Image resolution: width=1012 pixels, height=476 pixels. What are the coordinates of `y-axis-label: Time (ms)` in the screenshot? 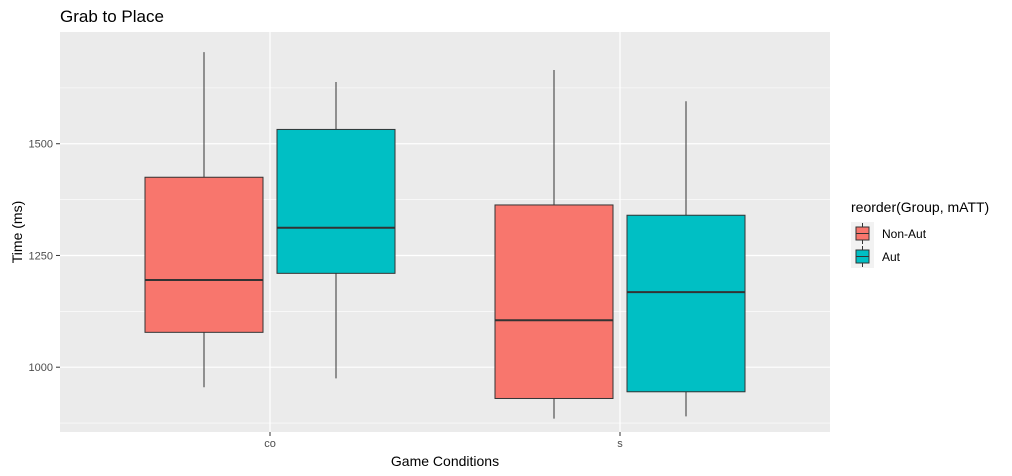 It's located at (17, 232).